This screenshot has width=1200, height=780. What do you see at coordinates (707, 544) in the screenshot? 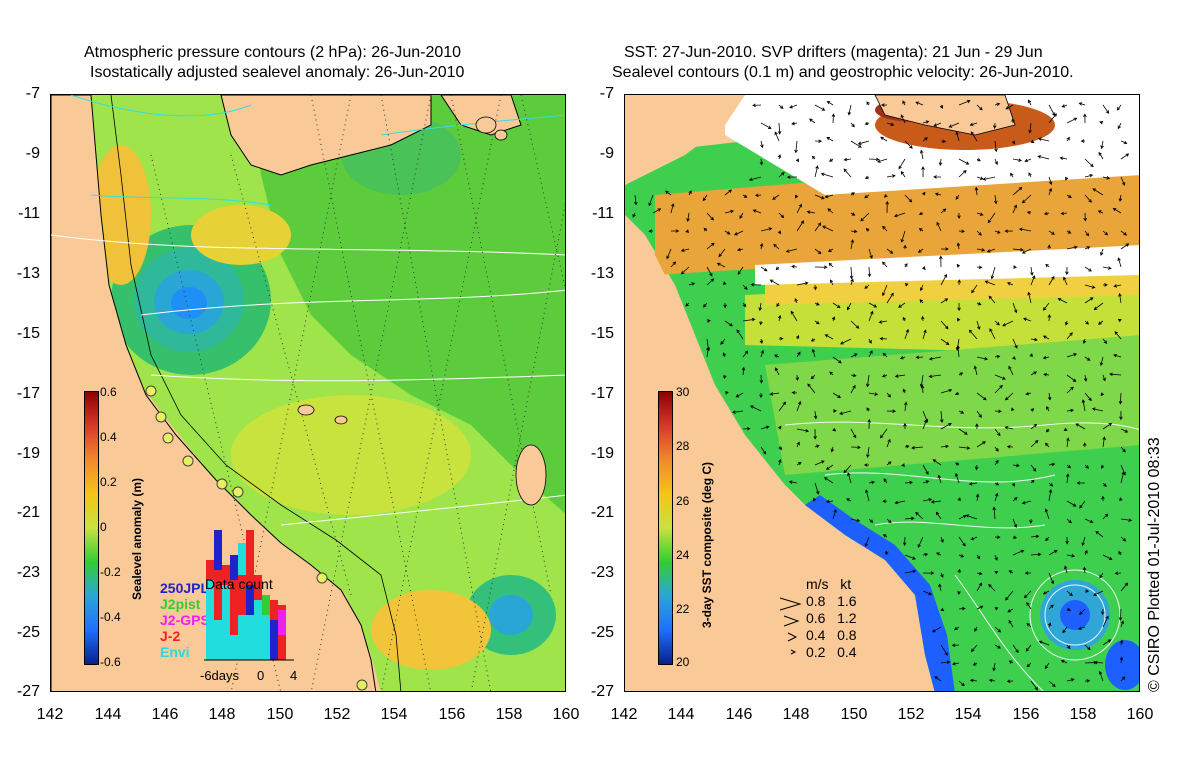
I see `right-colorbar-title: 3-day SST composite (deg C)` at bounding box center [707, 544].